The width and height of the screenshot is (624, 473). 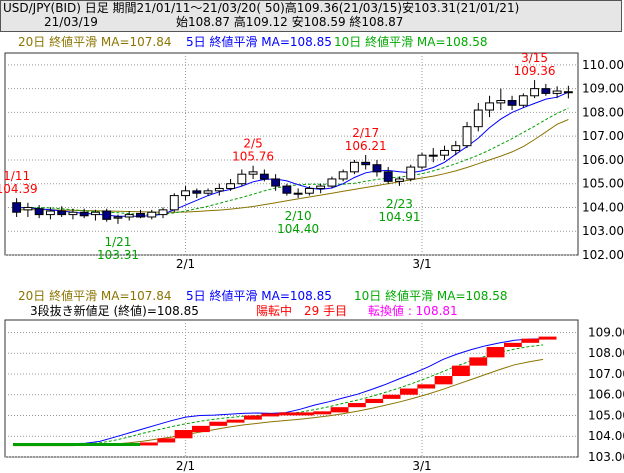 What do you see at coordinates (606, 395) in the screenshot?
I see `bottom-y-tick-label: 106.00` at bounding box center [606, 395].